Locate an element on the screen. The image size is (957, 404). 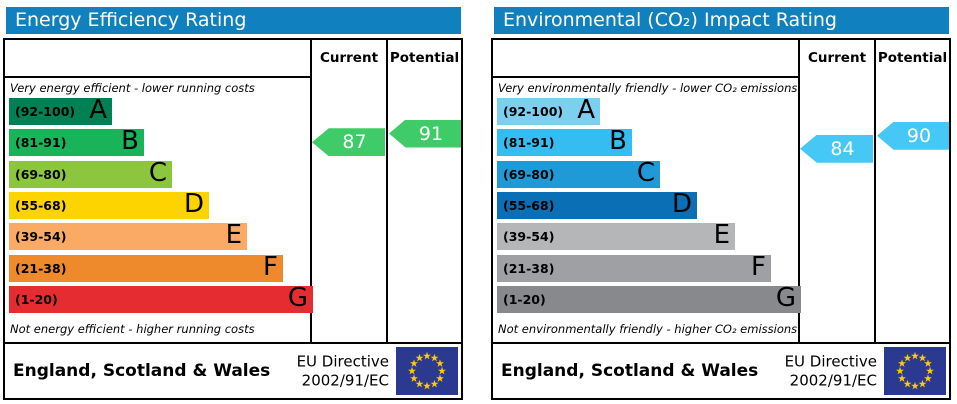
current-rating-arrow: 84 is located at coordinates (836, 148).